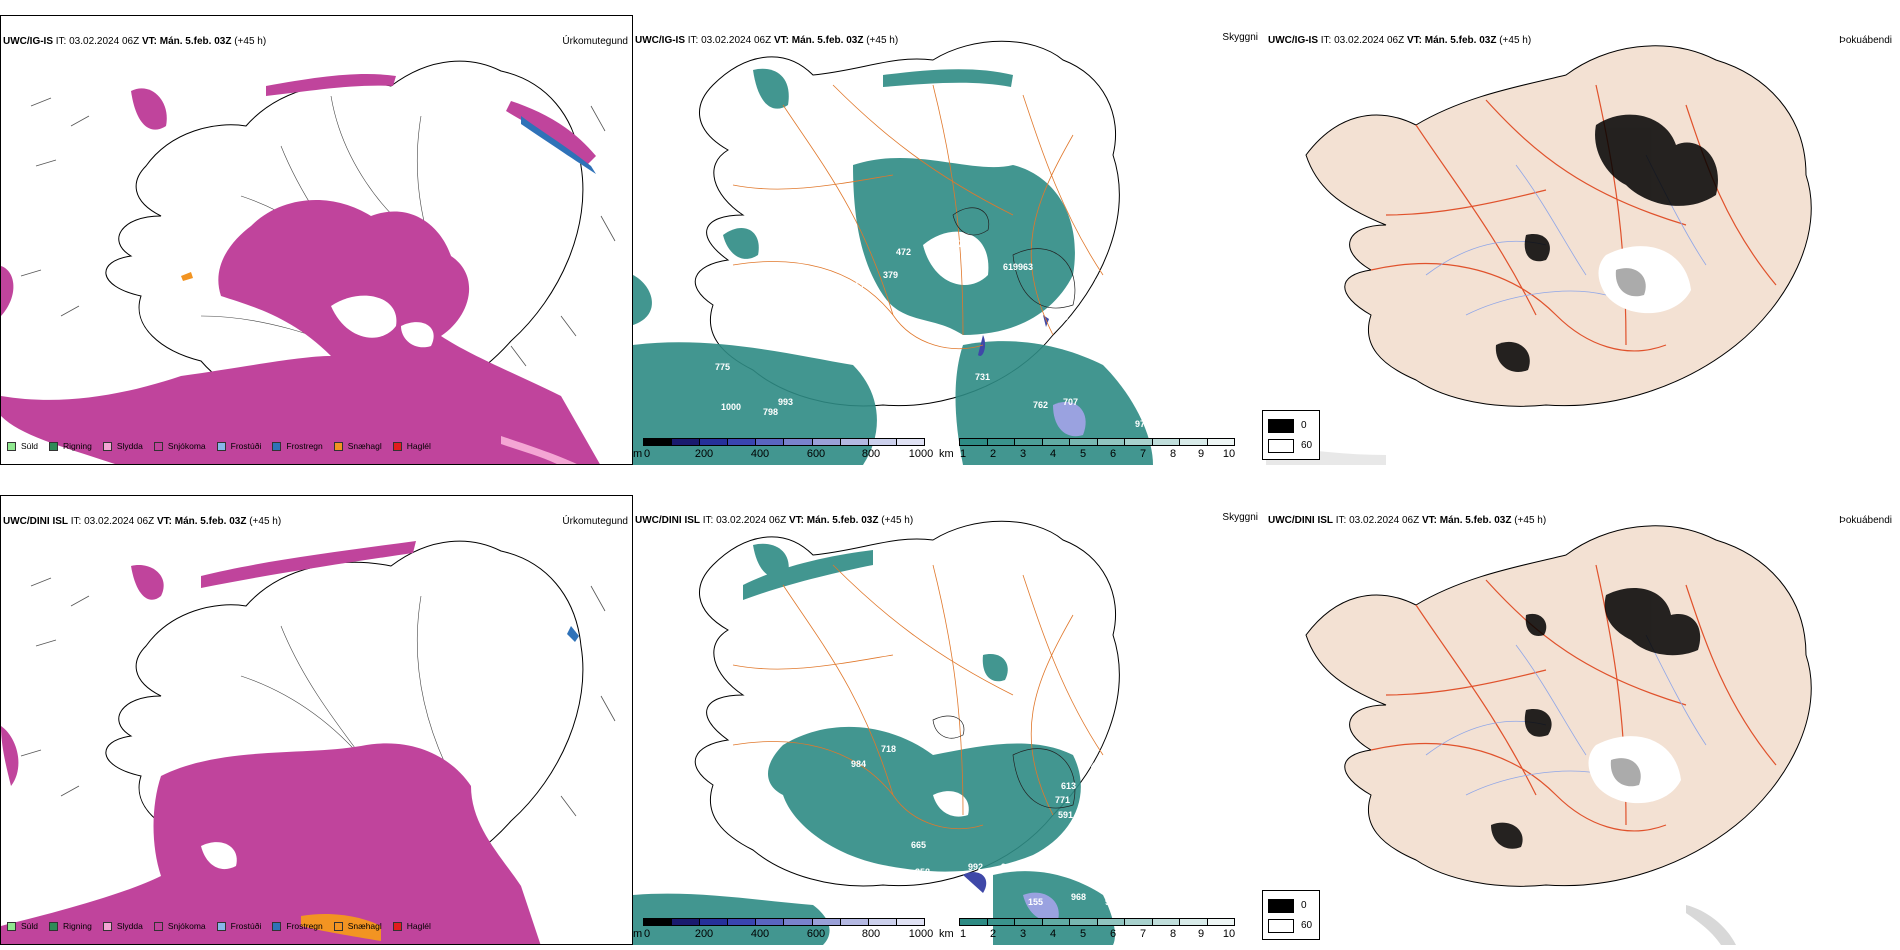  I want to click on colorbar-tick: 2, so click(993, 454).